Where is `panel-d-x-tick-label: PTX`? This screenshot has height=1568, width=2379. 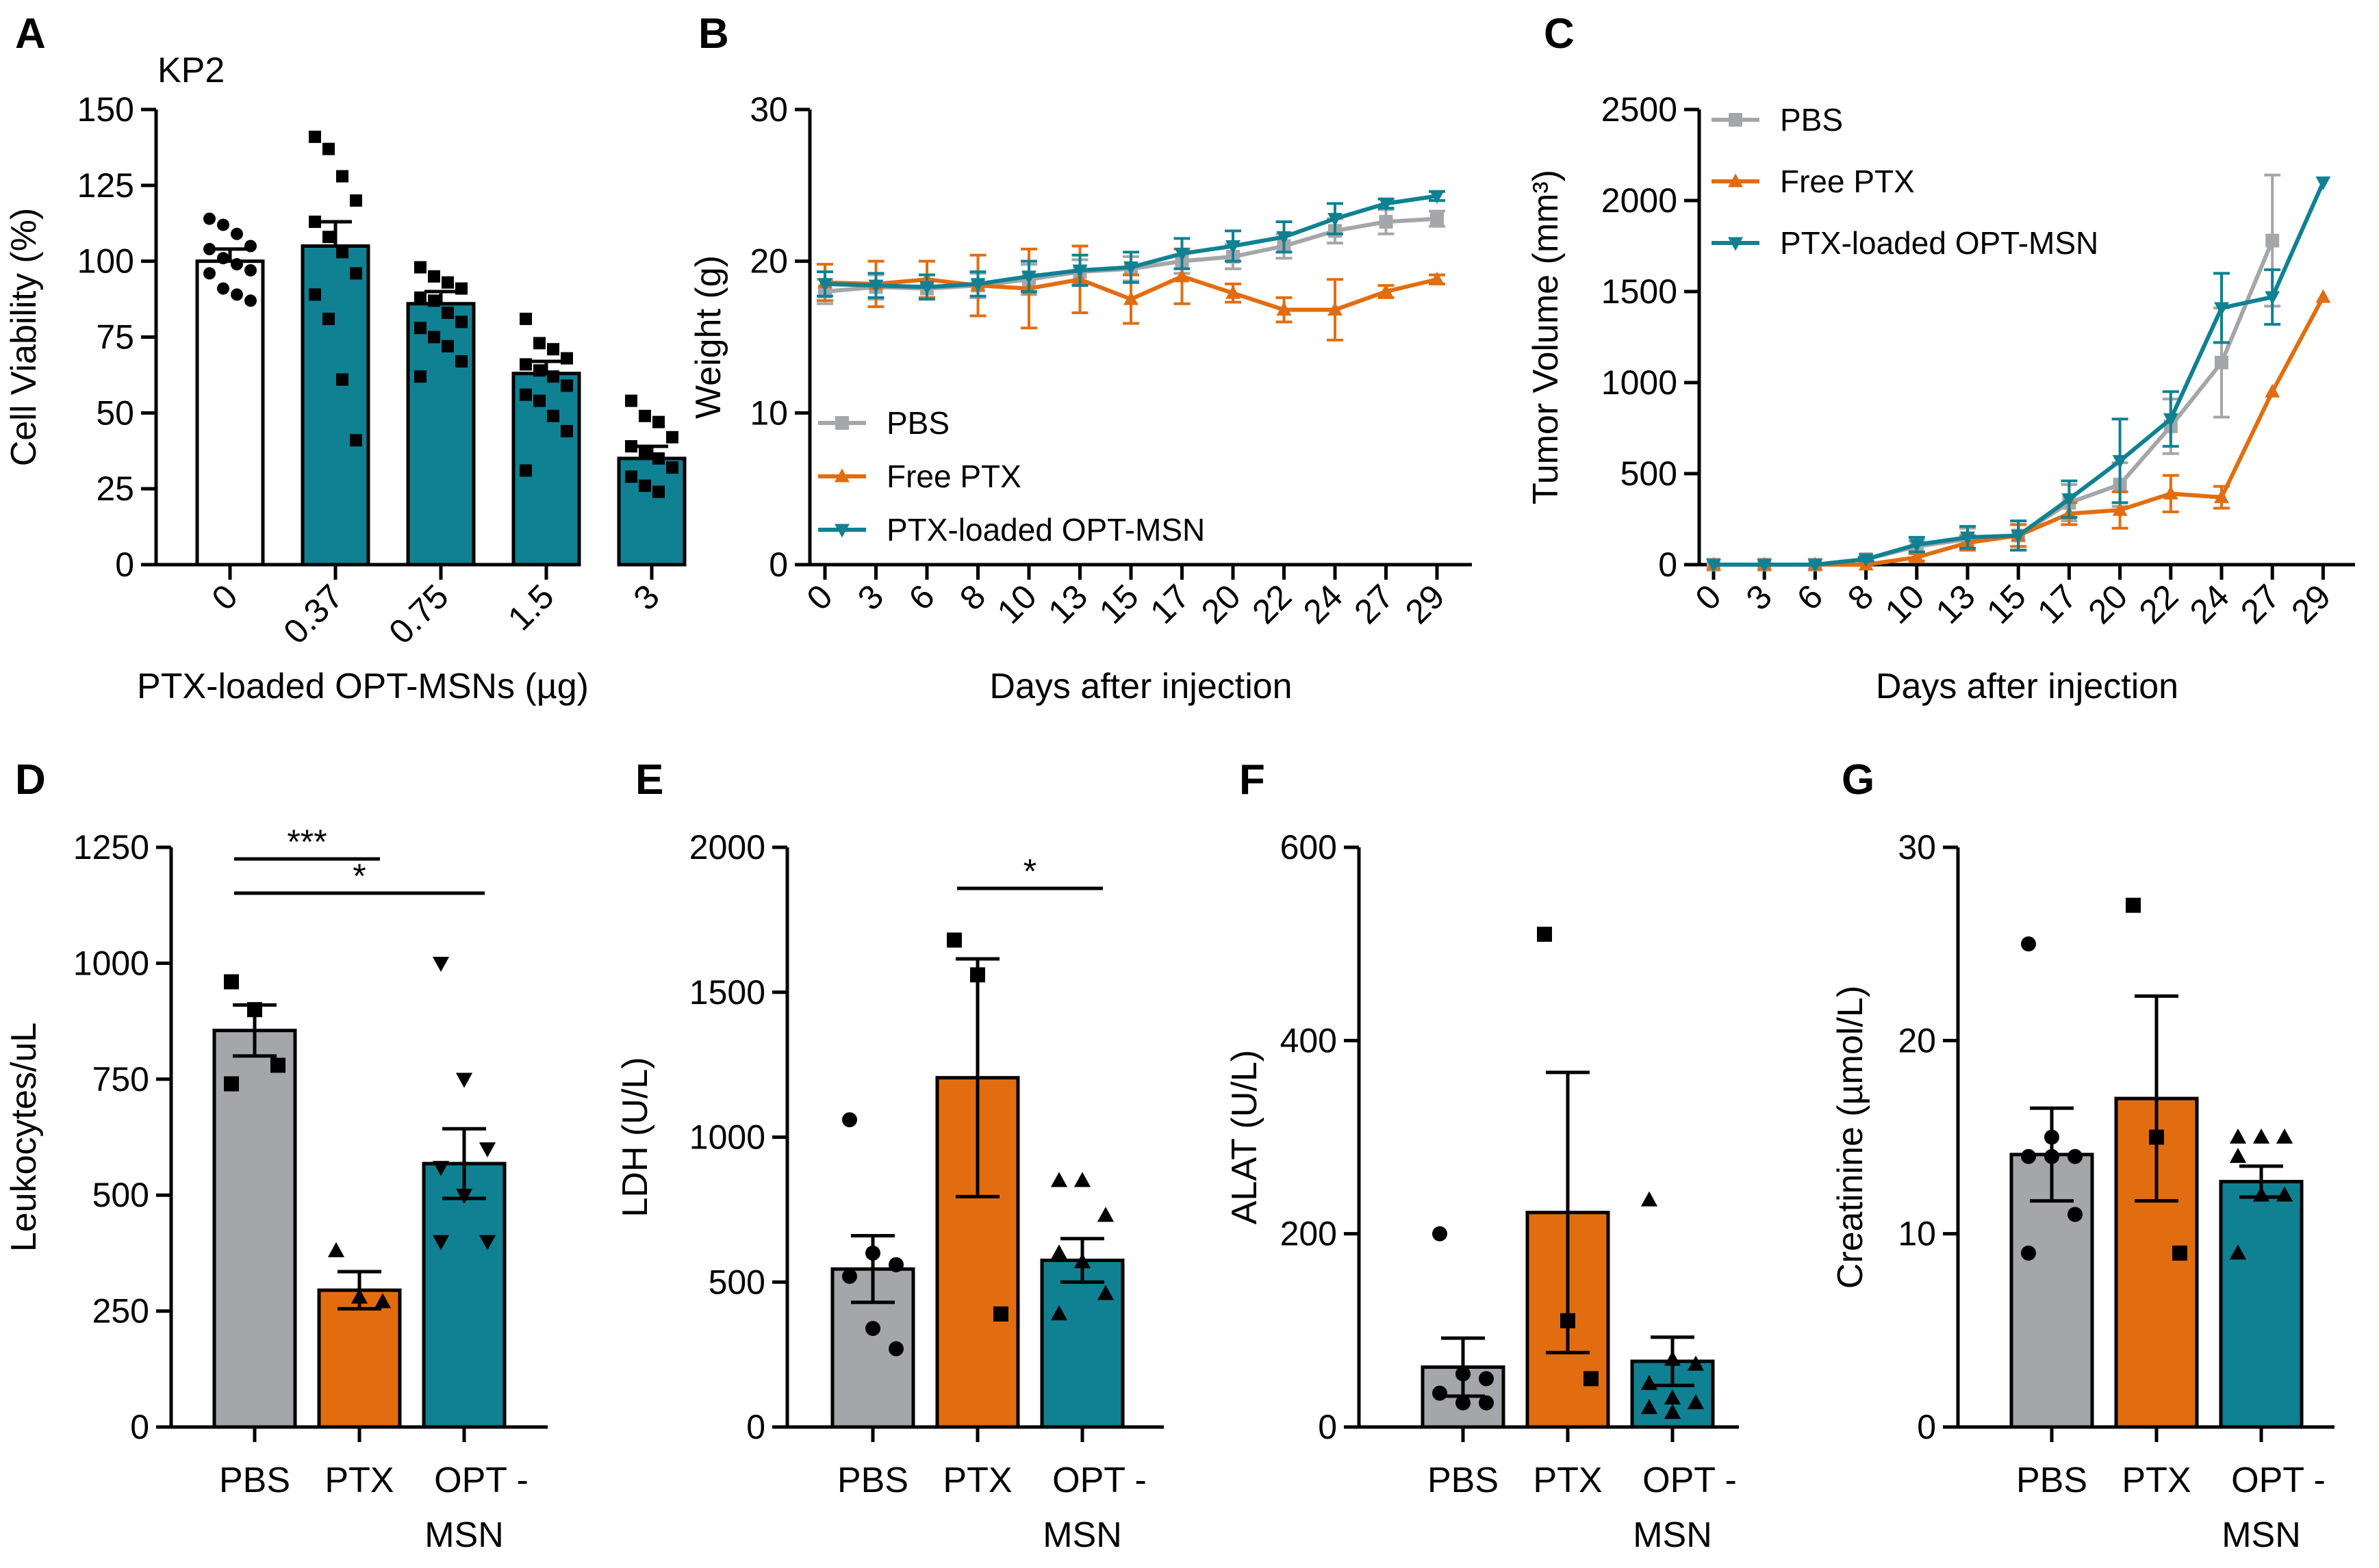
panel-d-x-tick-label: PTX is located at coordinates (359, 1480).